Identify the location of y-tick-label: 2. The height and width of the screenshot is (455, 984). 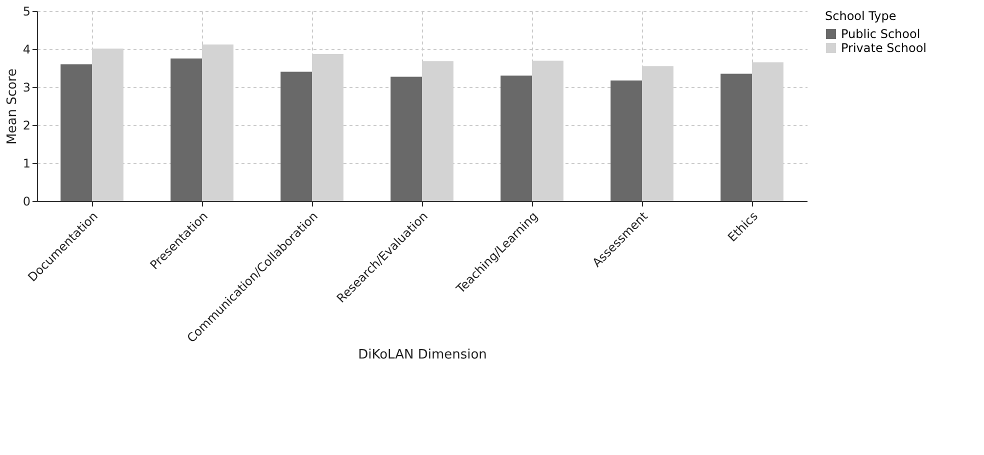
(26, 125).